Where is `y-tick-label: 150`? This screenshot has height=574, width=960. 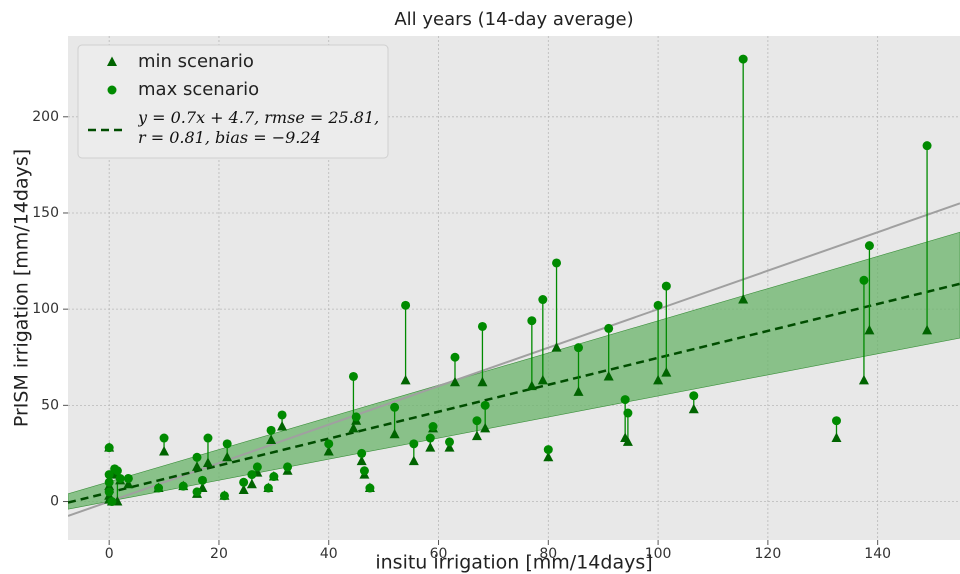
y-tick-label: 150 is located at coordinates (45, 213).